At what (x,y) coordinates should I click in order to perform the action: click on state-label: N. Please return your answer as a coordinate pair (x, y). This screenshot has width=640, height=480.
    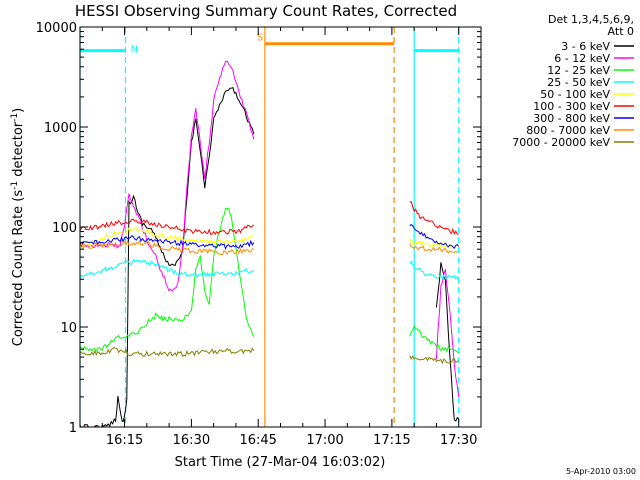
    Looking at the image, I should click on (133, 50).